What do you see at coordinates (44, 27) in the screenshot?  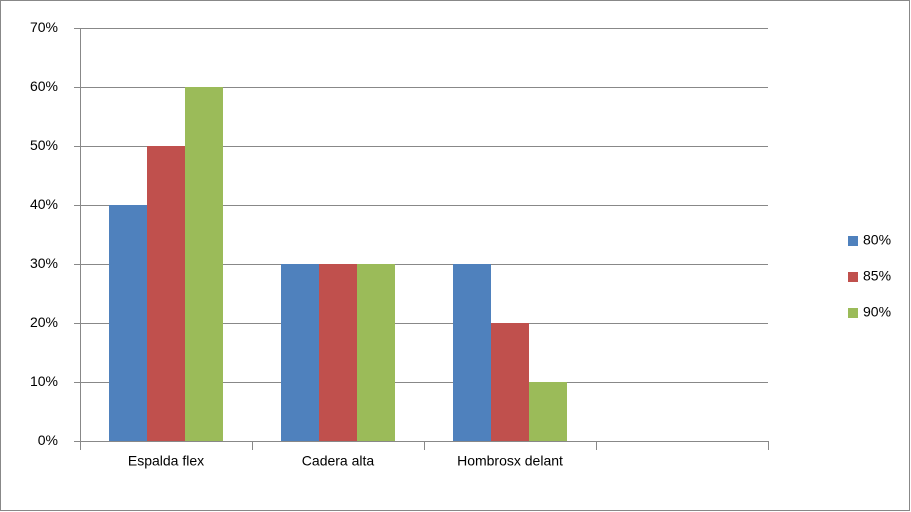 I see `y-tick-label: 70%` at bounding box center [44, 27].